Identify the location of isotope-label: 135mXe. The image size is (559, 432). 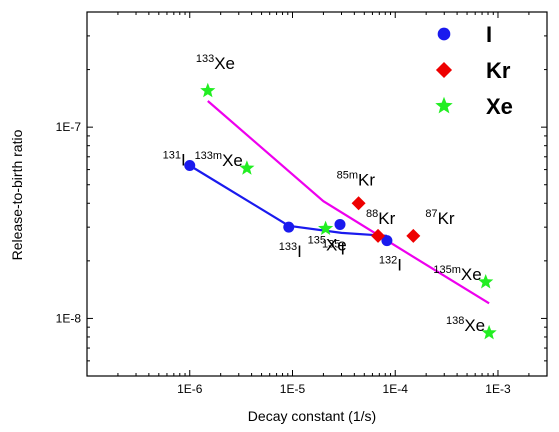
(457, 274).